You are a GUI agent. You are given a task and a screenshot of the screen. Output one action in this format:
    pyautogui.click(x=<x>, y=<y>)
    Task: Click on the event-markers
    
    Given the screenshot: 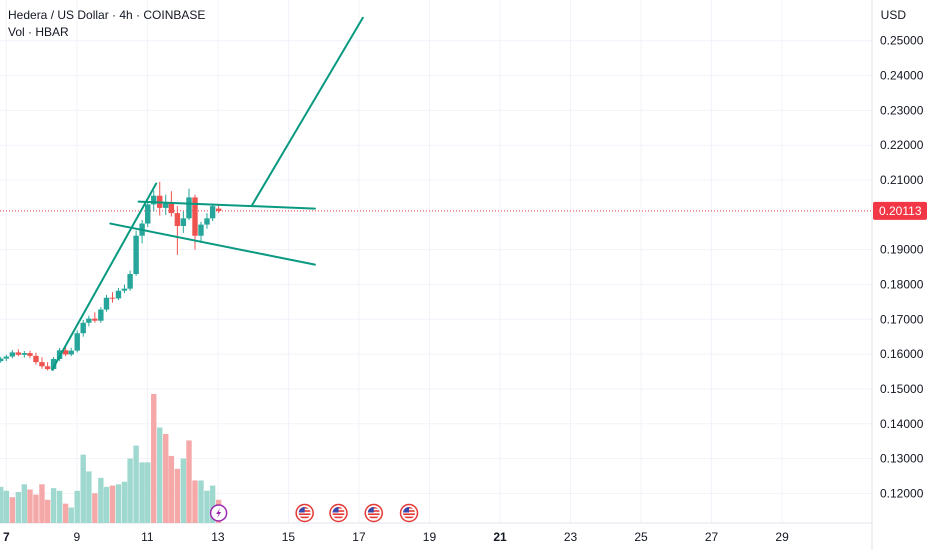 What is the action you would take?
    pyautogui.click(x=314, y=513)
    